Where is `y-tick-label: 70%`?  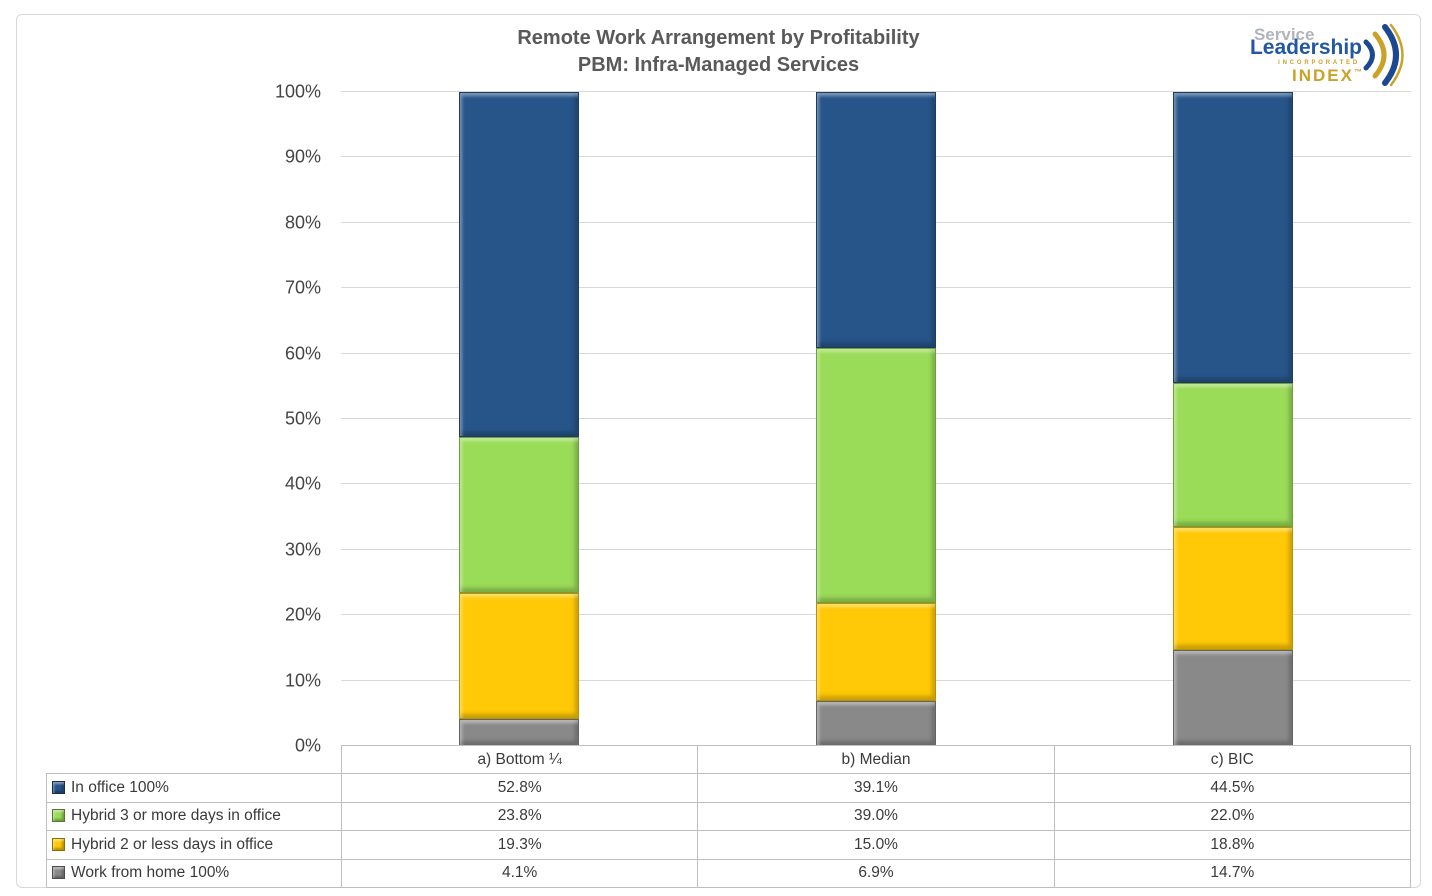 y-tick-label: 70% is located at coordinates (302, 287).